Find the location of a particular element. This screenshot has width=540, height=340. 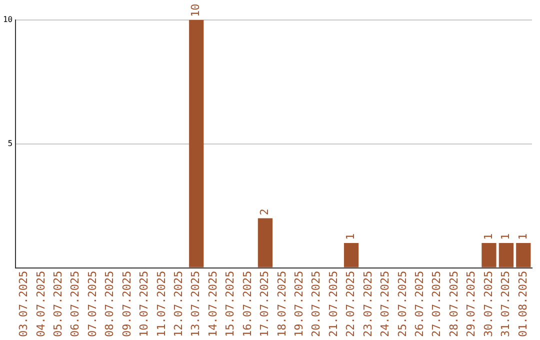

x-tick-label: 14.07.2025 is located at coordinates (213, 304).